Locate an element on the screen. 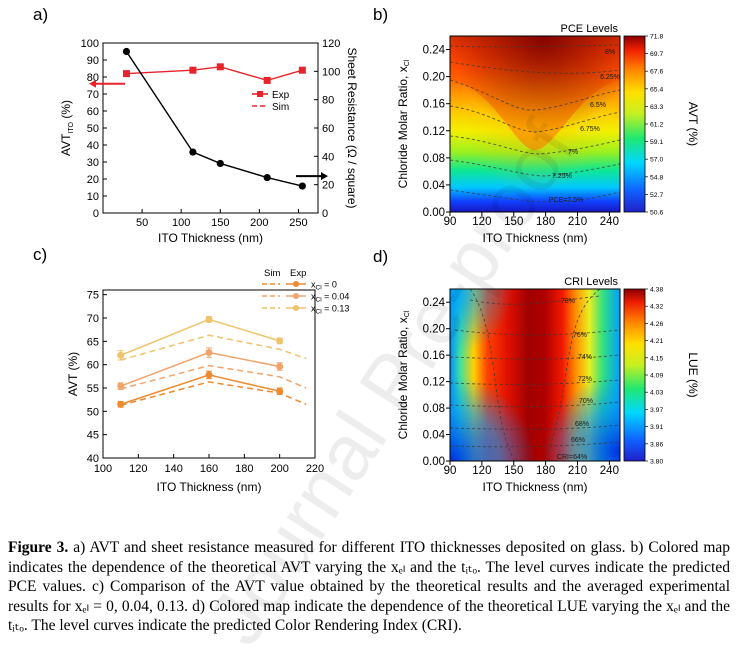 The width and height of the screenshot is (736, 668). y-tick-label: 65 is located at coordinates (93, 342).